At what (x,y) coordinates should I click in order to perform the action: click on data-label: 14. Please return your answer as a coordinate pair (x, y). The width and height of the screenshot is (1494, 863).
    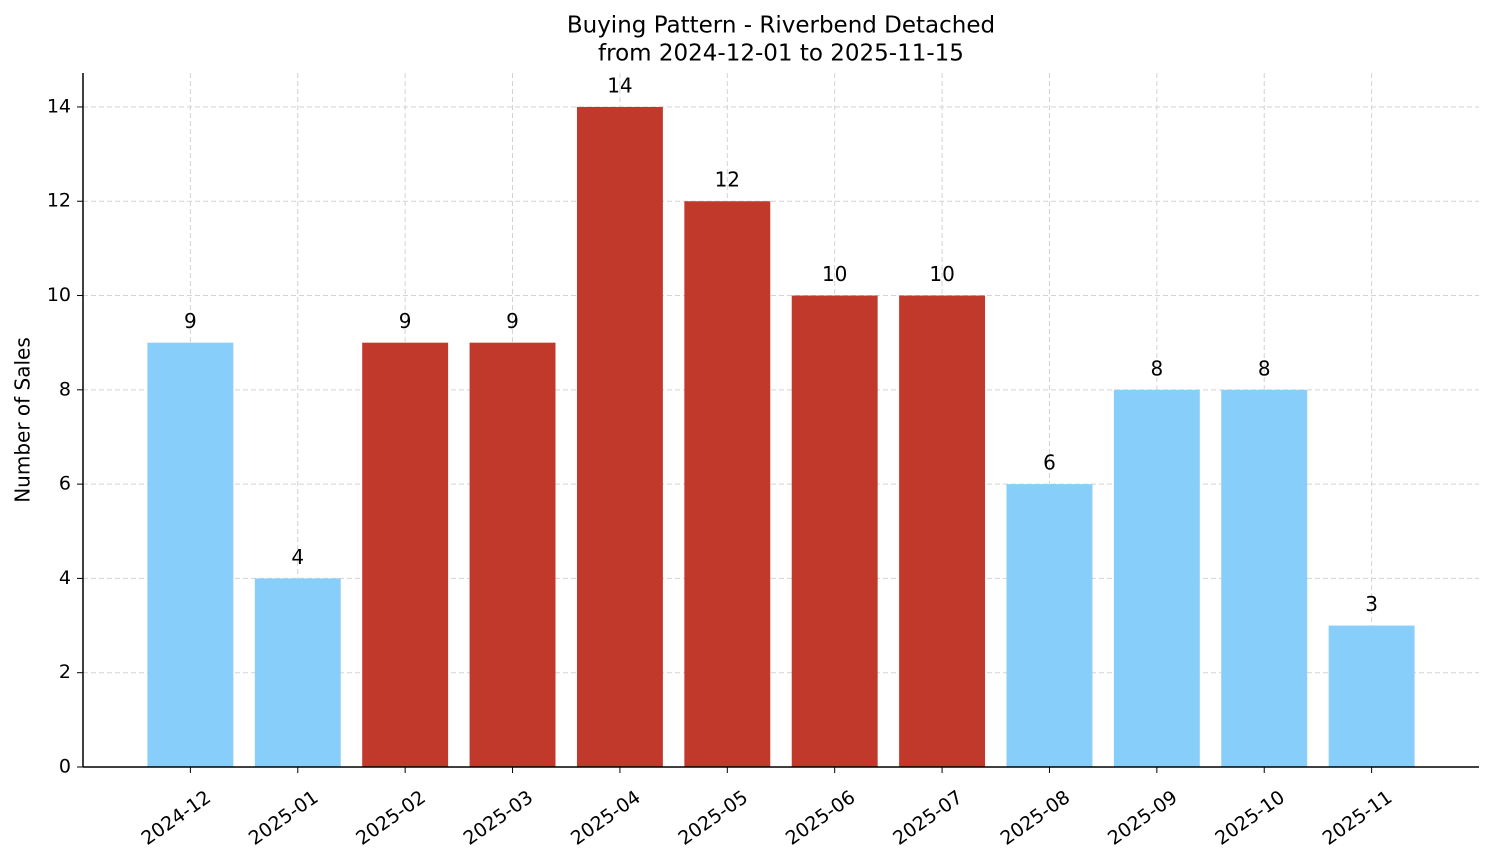
    Looking at the image, I should click on (619, 85).